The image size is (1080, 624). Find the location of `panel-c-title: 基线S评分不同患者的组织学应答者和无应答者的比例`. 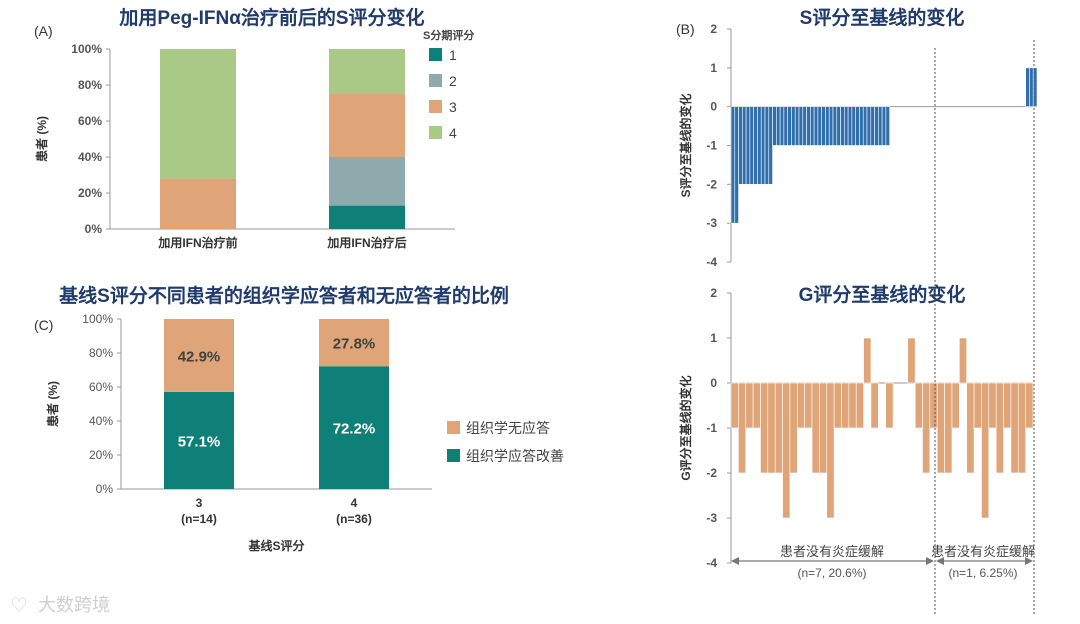

panel-c-title: 基线S评分不同患者的组织学应答者和无应答者的比例 is located at coordinates (283, 295).